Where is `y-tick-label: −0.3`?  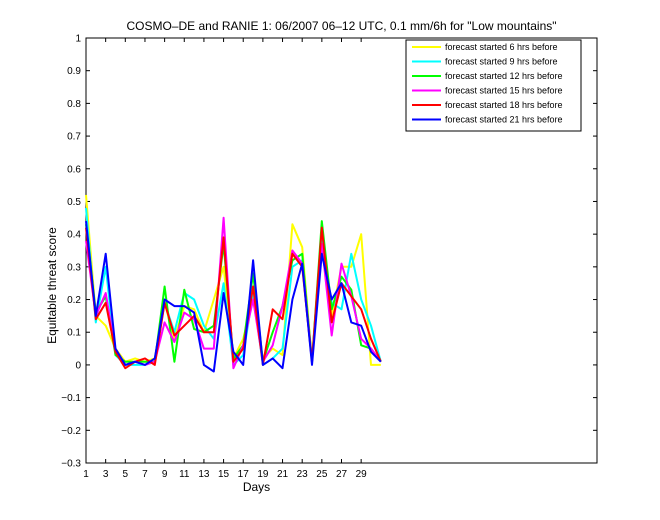 y-tick-label: −0.3 is located at coordinates (71, 464).